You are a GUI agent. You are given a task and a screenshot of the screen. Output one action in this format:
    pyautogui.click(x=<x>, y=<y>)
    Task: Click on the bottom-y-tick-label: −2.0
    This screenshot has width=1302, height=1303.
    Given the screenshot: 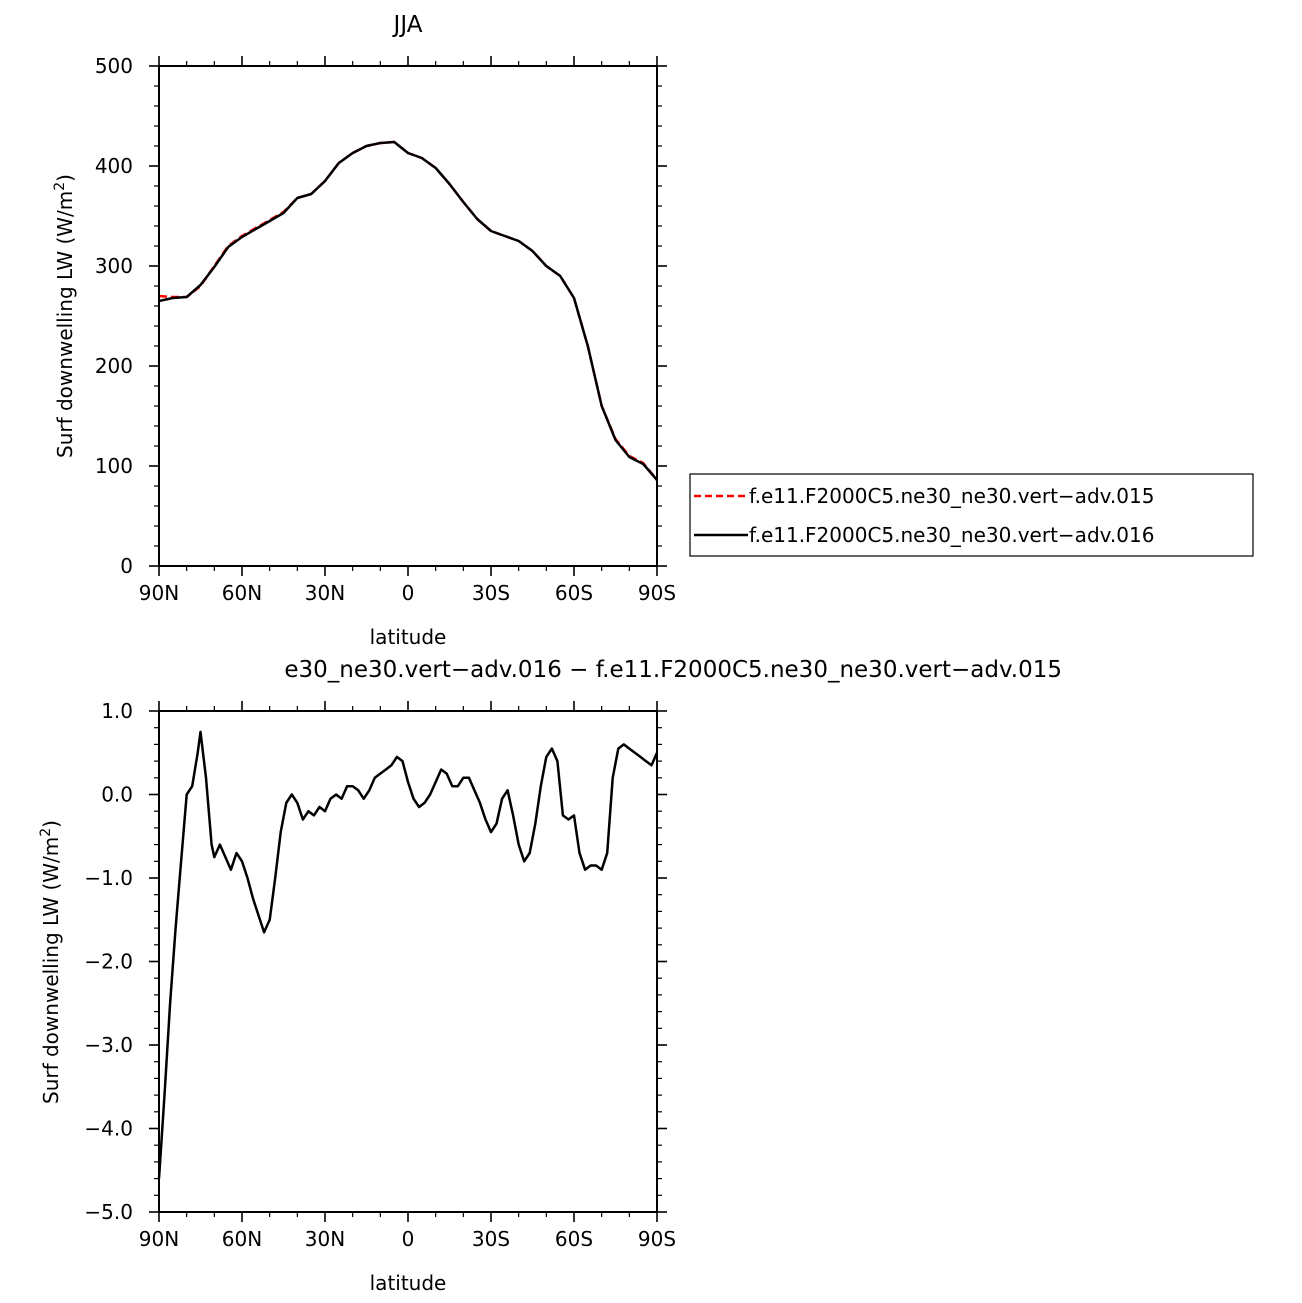 What is the action you would take?
    pyautogui.click(x=108, y=962)
    